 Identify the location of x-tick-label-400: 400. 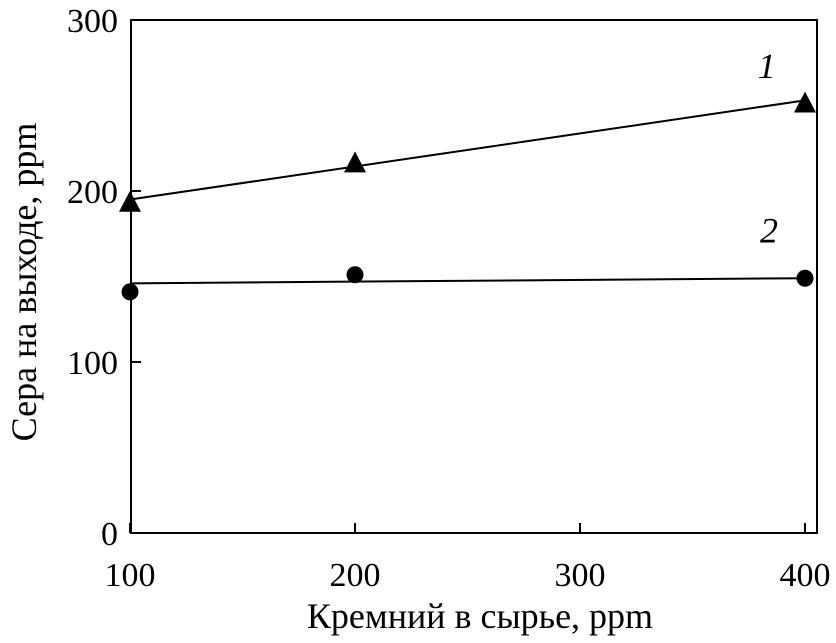
(805, 575).